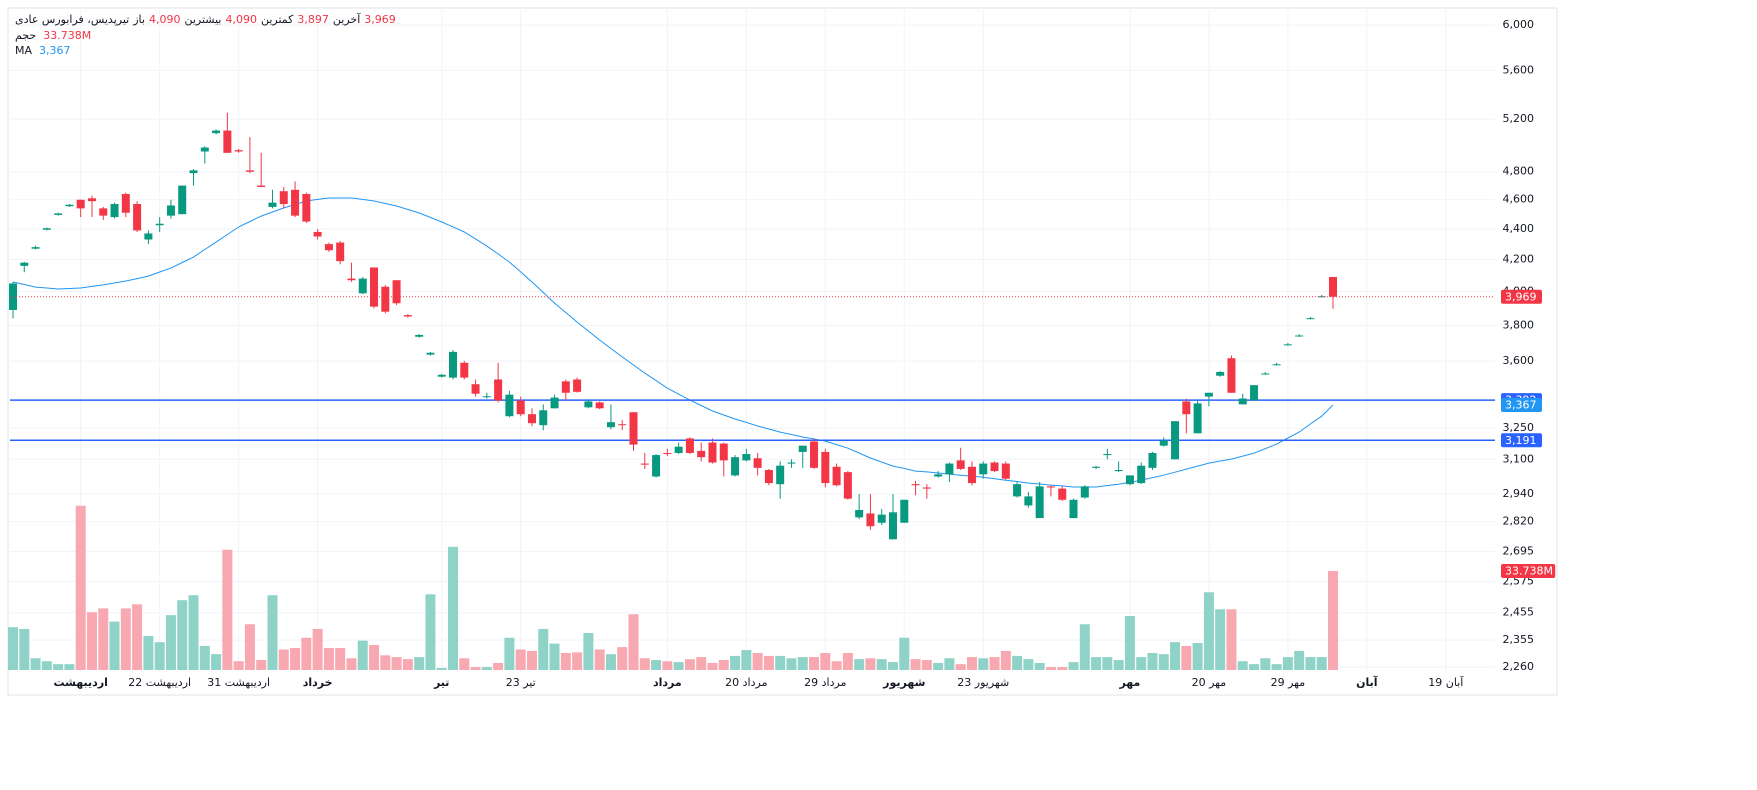 The image size is (1757, 790). What do you see at coordinates (53, 35) in the screenshot?
I see `legend-line-volume: حجم 33.738M` at bounding box center [53, 35].